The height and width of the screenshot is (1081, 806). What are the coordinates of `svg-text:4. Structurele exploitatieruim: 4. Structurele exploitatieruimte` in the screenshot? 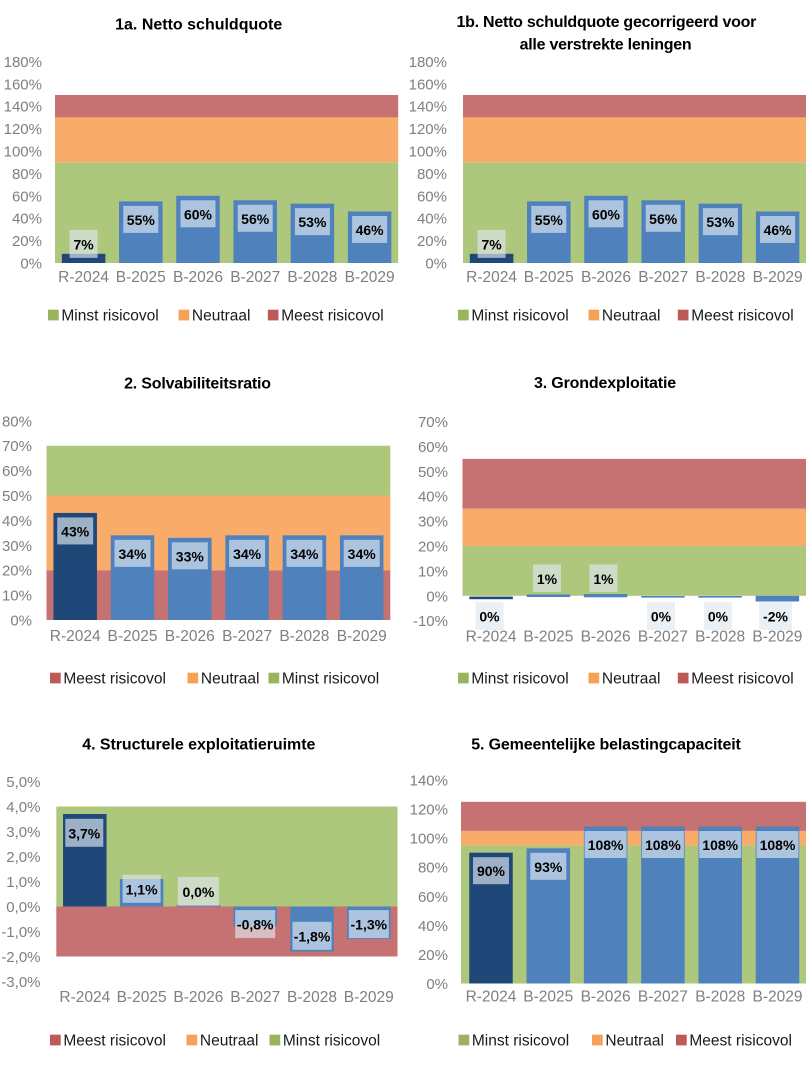 It's located at (198, 745).